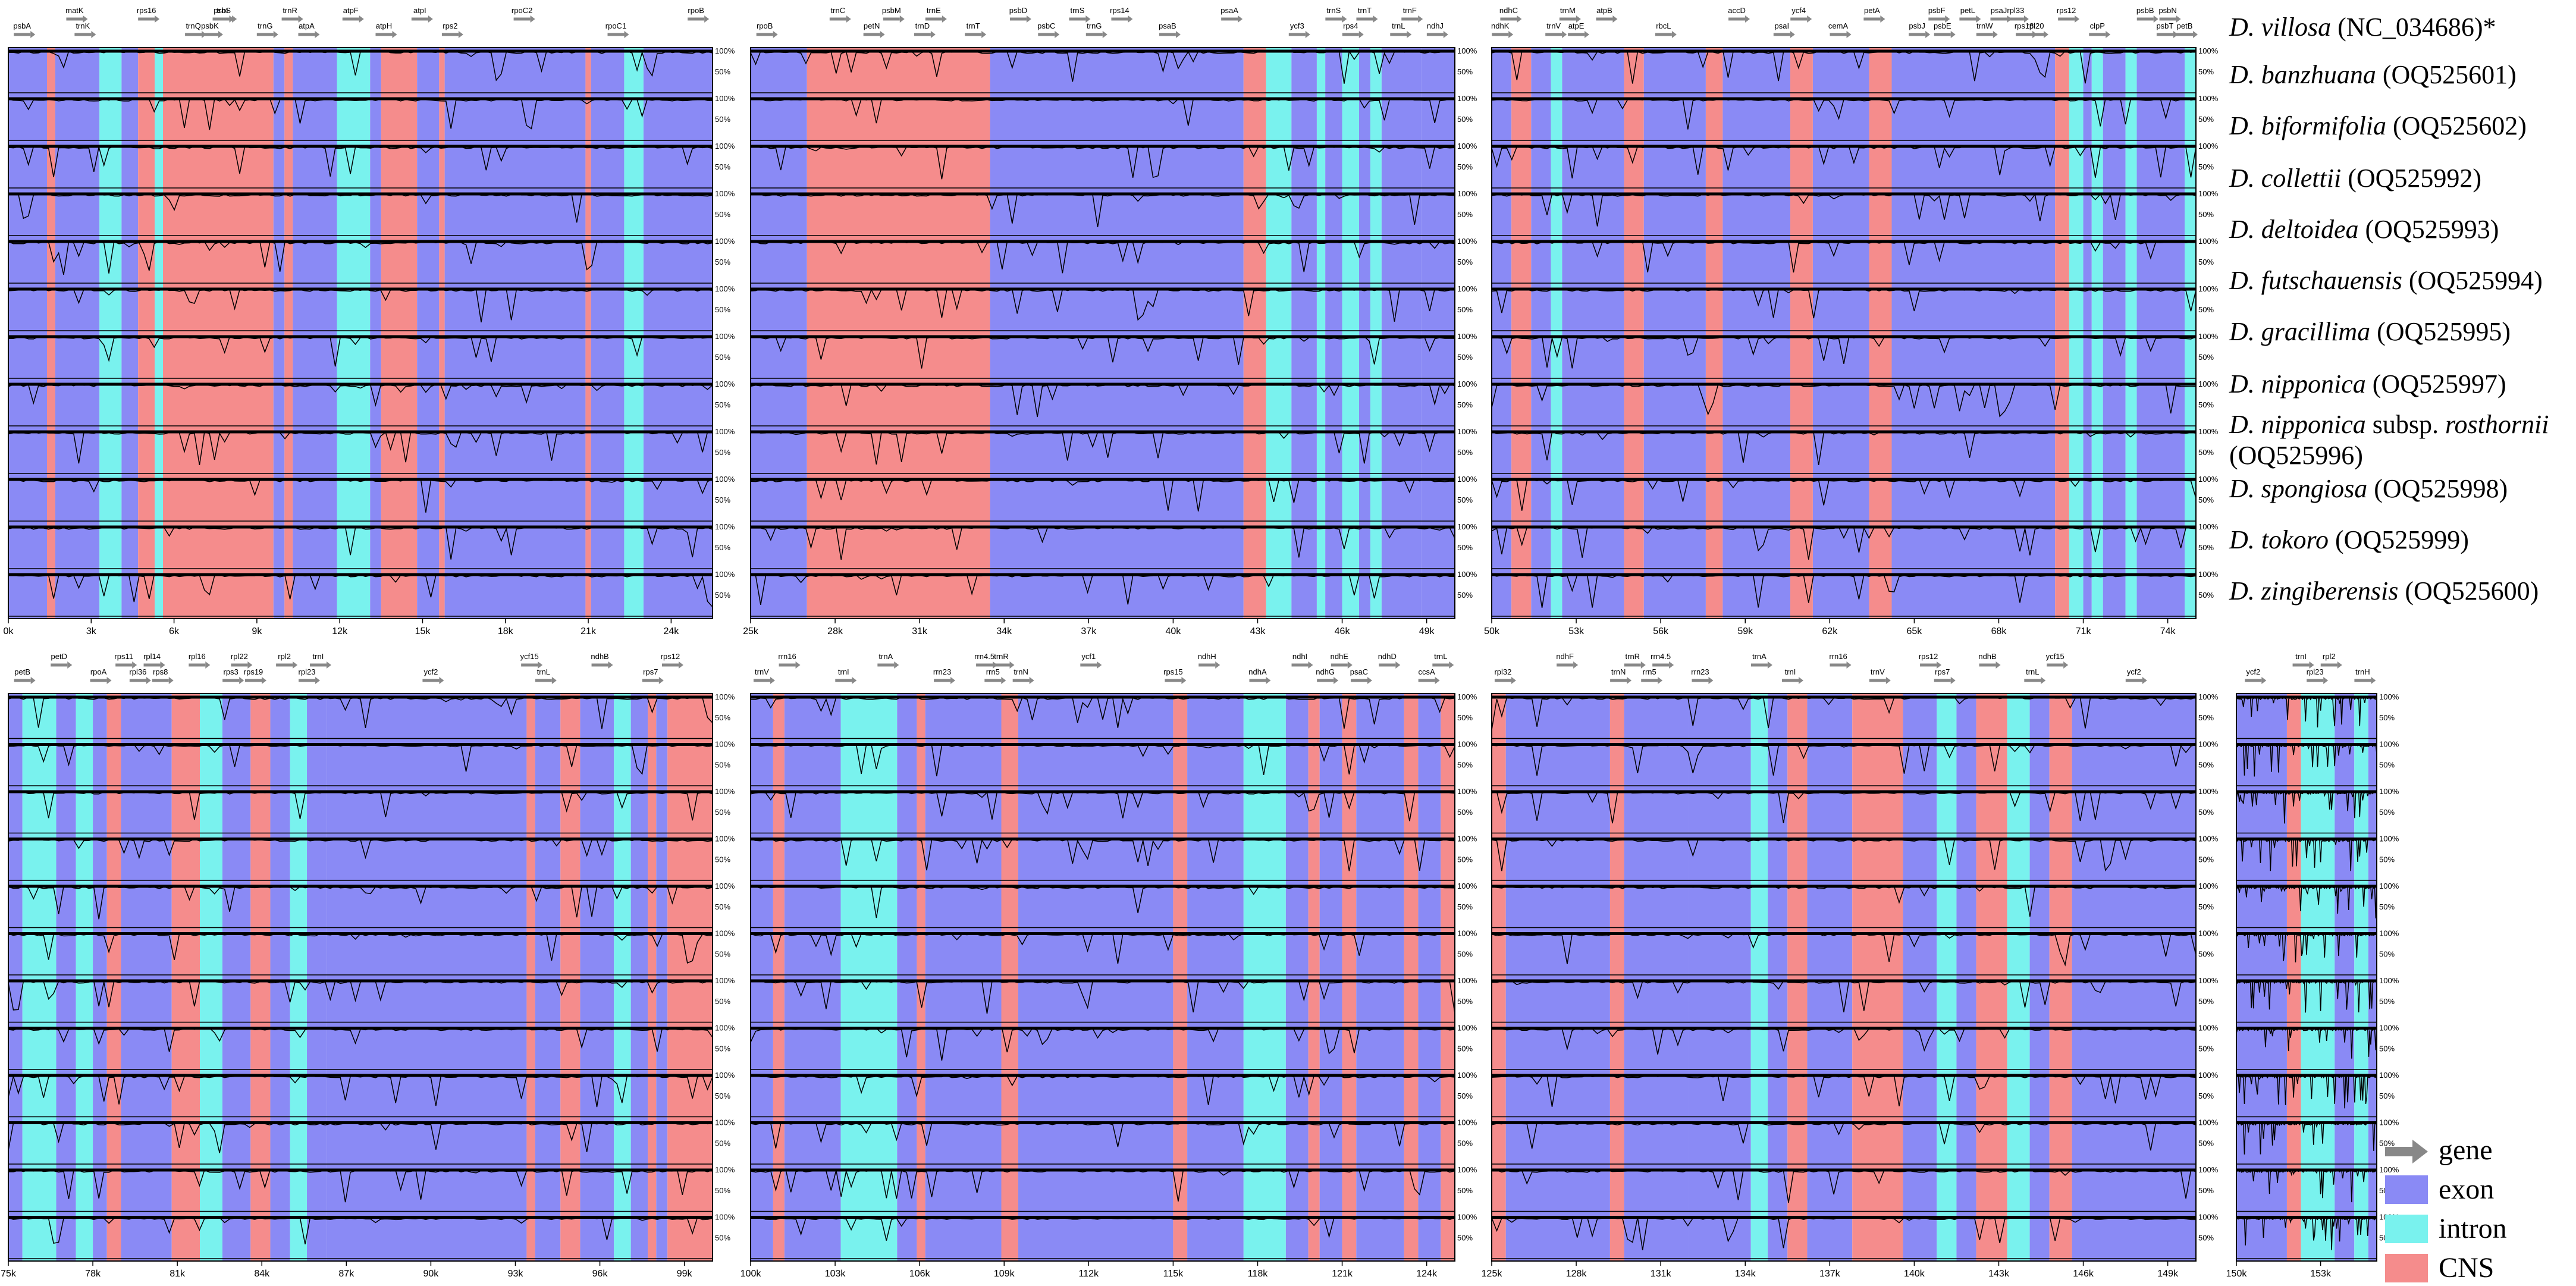  Describe the element at coordinates (1576, 1274) in the screenshot. I see `x-tick-label: 128k` at that location.